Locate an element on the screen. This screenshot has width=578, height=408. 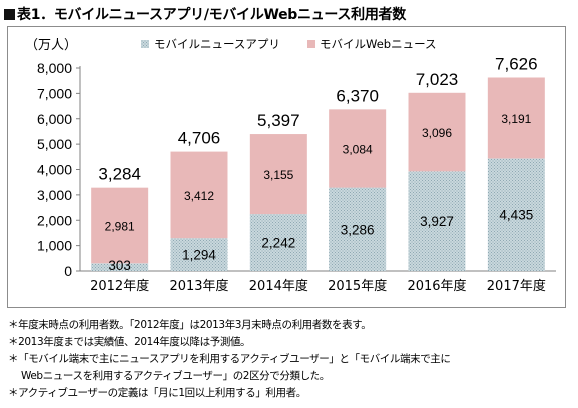
data-label-app: 1,294 is located at coordinates (199, 255).